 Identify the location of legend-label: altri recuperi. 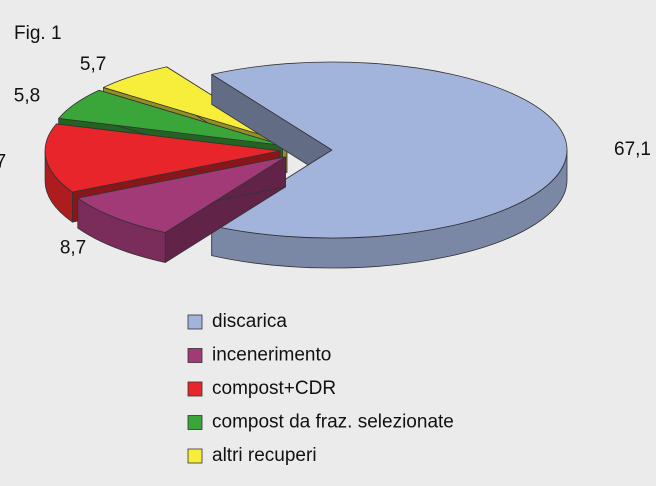
(264, 455).